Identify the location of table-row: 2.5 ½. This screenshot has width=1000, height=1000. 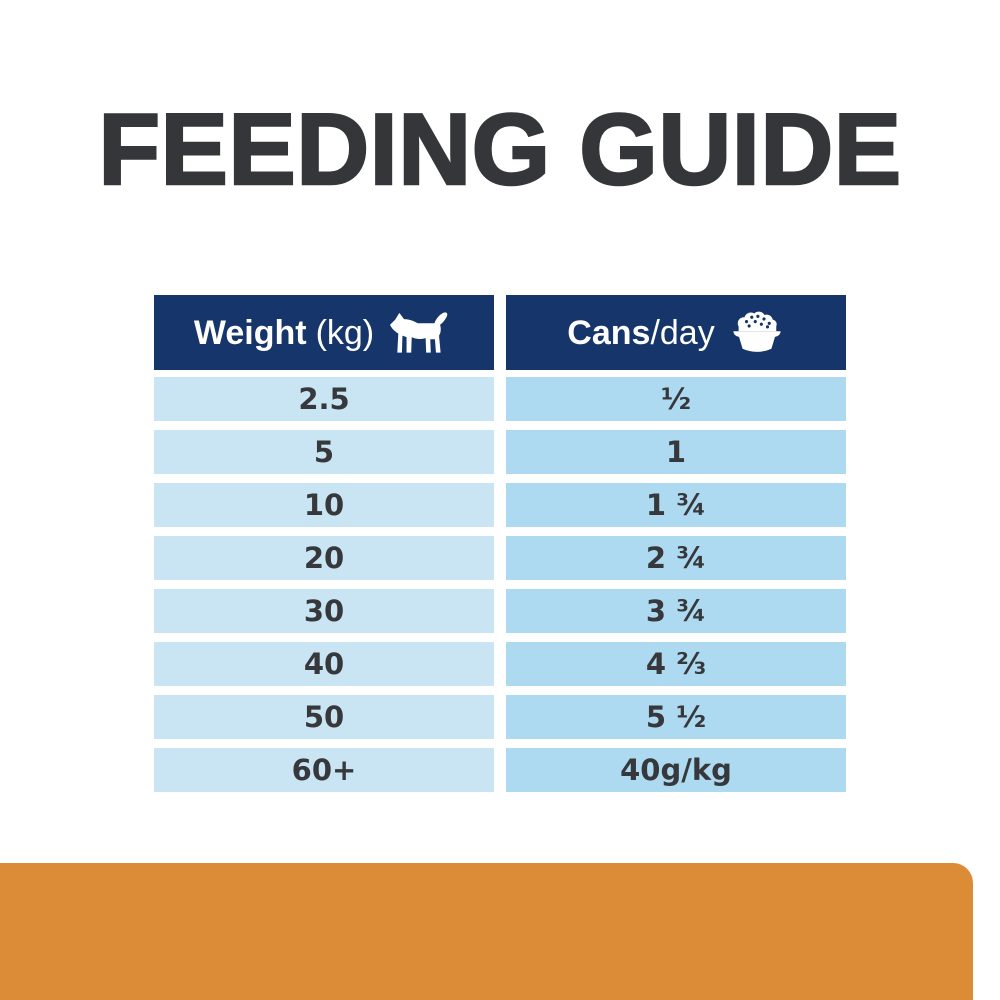
(500, 399).